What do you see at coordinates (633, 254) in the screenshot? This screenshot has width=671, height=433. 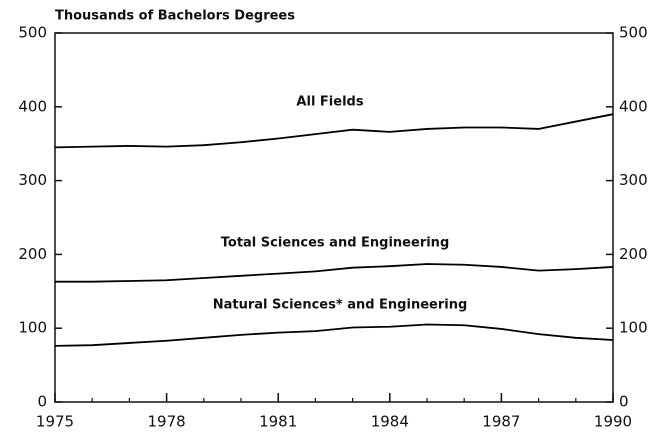 I see `y2-tick-label: 200` at bounding box center [633, 254].